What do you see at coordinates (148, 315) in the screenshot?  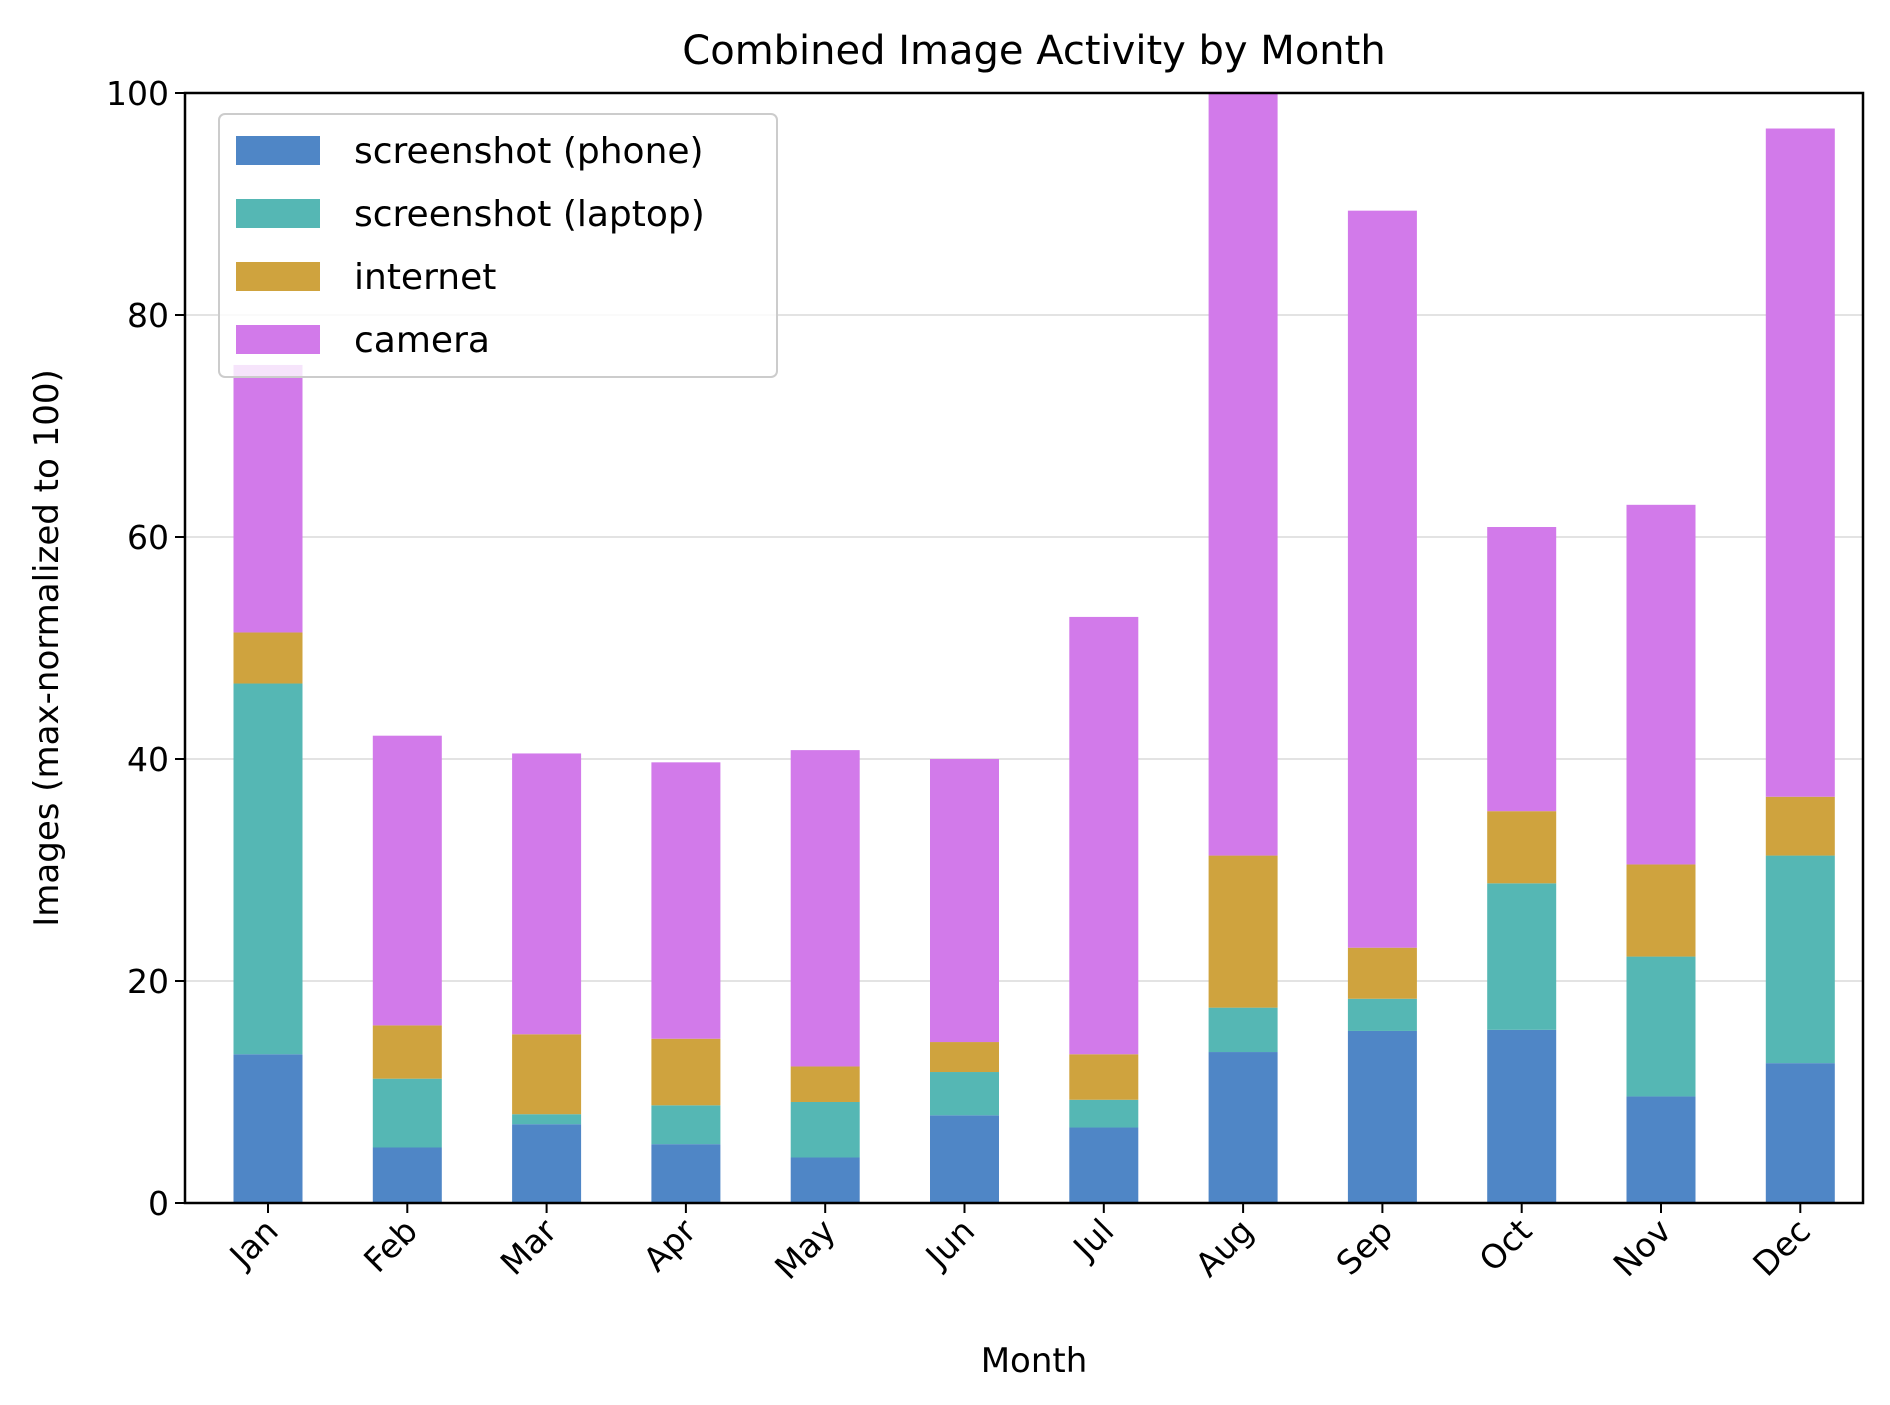 I see `y-tick-label: 80` at bounding box center [148, 315].